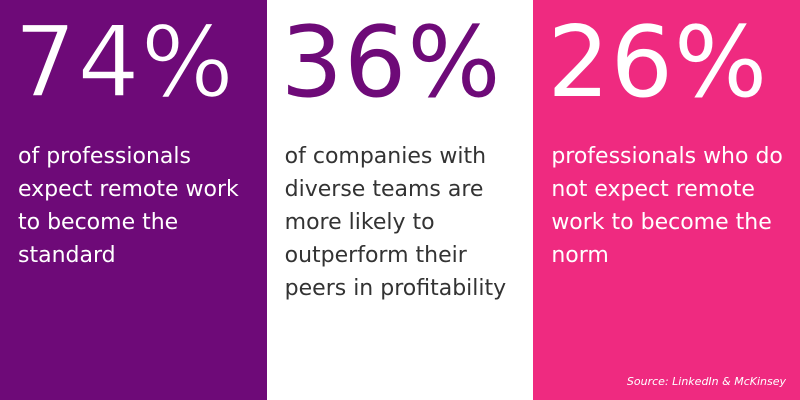 This screenshot has width=800, height=400. What do you see at coordinates (706, 381) in the screenshot?
I see `source-caption: Source: LinkedIn & McKinsey` at bounding box center [706, 381].